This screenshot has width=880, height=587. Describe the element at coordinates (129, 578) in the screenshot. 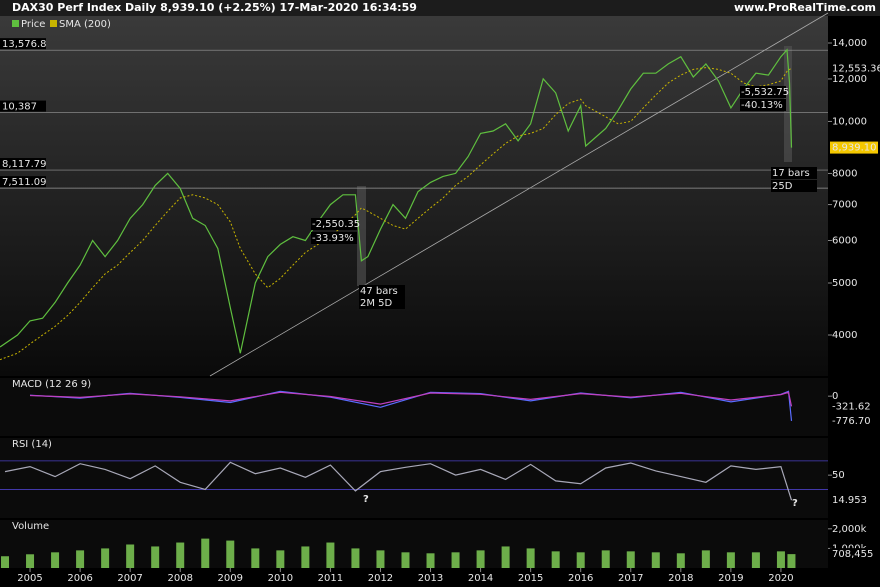

I see `x-tick-label: 2007` at that location.